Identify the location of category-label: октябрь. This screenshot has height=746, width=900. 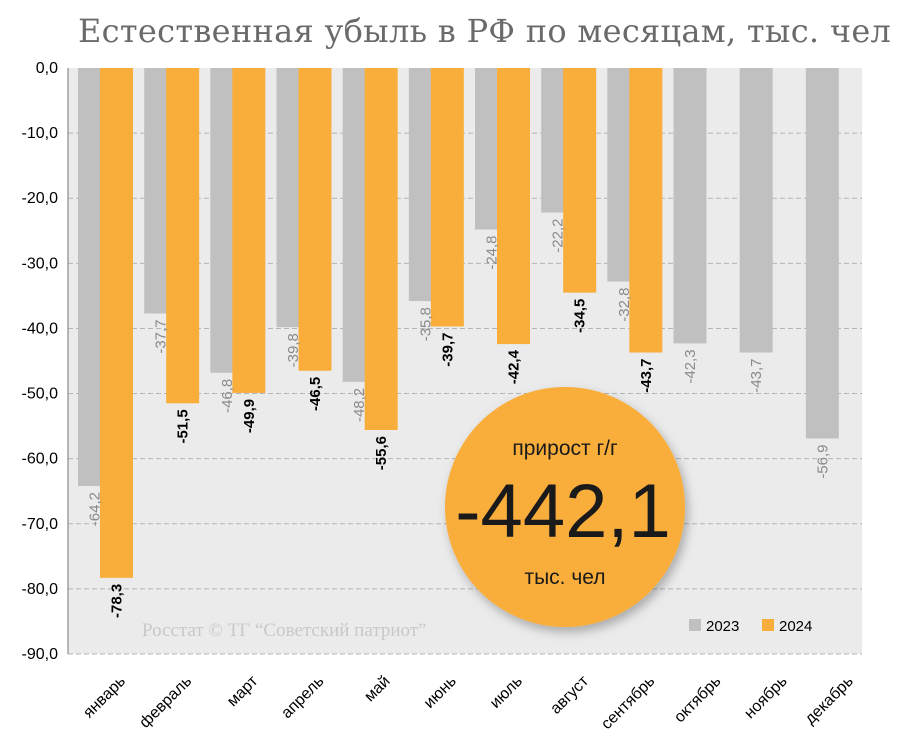
(697, 699).